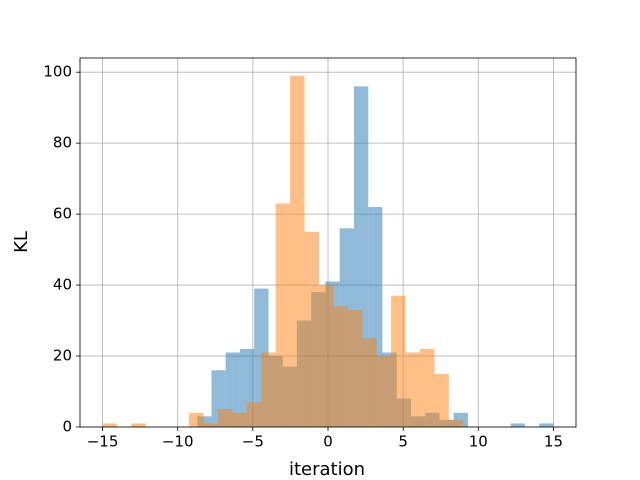 This screenshot has width=640, height=480. I want to click on x-tick-label: 0, so click(328, 442).